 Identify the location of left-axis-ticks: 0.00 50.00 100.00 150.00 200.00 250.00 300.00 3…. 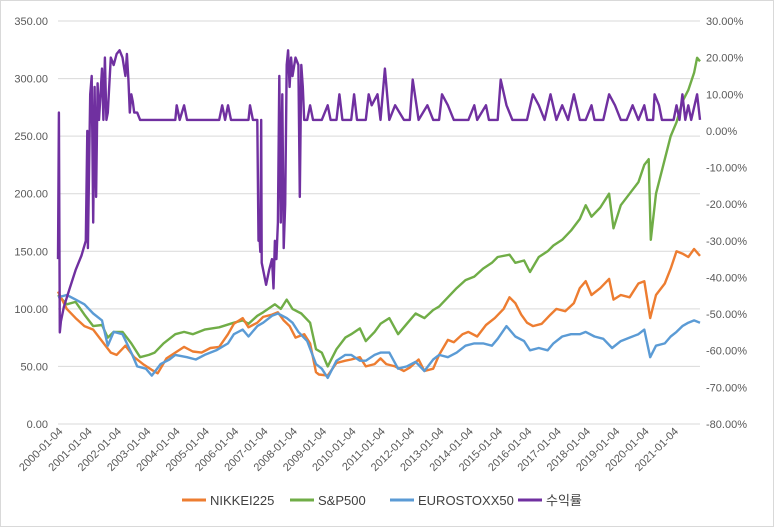
(31, 223).